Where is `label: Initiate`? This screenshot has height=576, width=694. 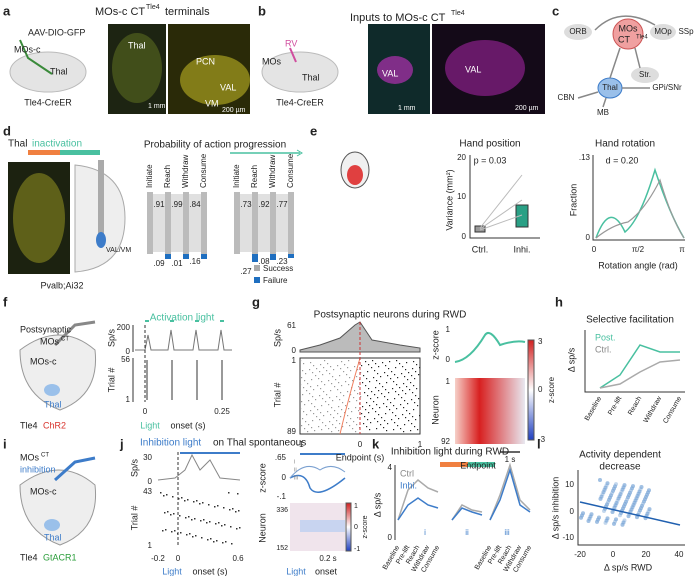 label: Initiate is located at coordinates (149, 176).